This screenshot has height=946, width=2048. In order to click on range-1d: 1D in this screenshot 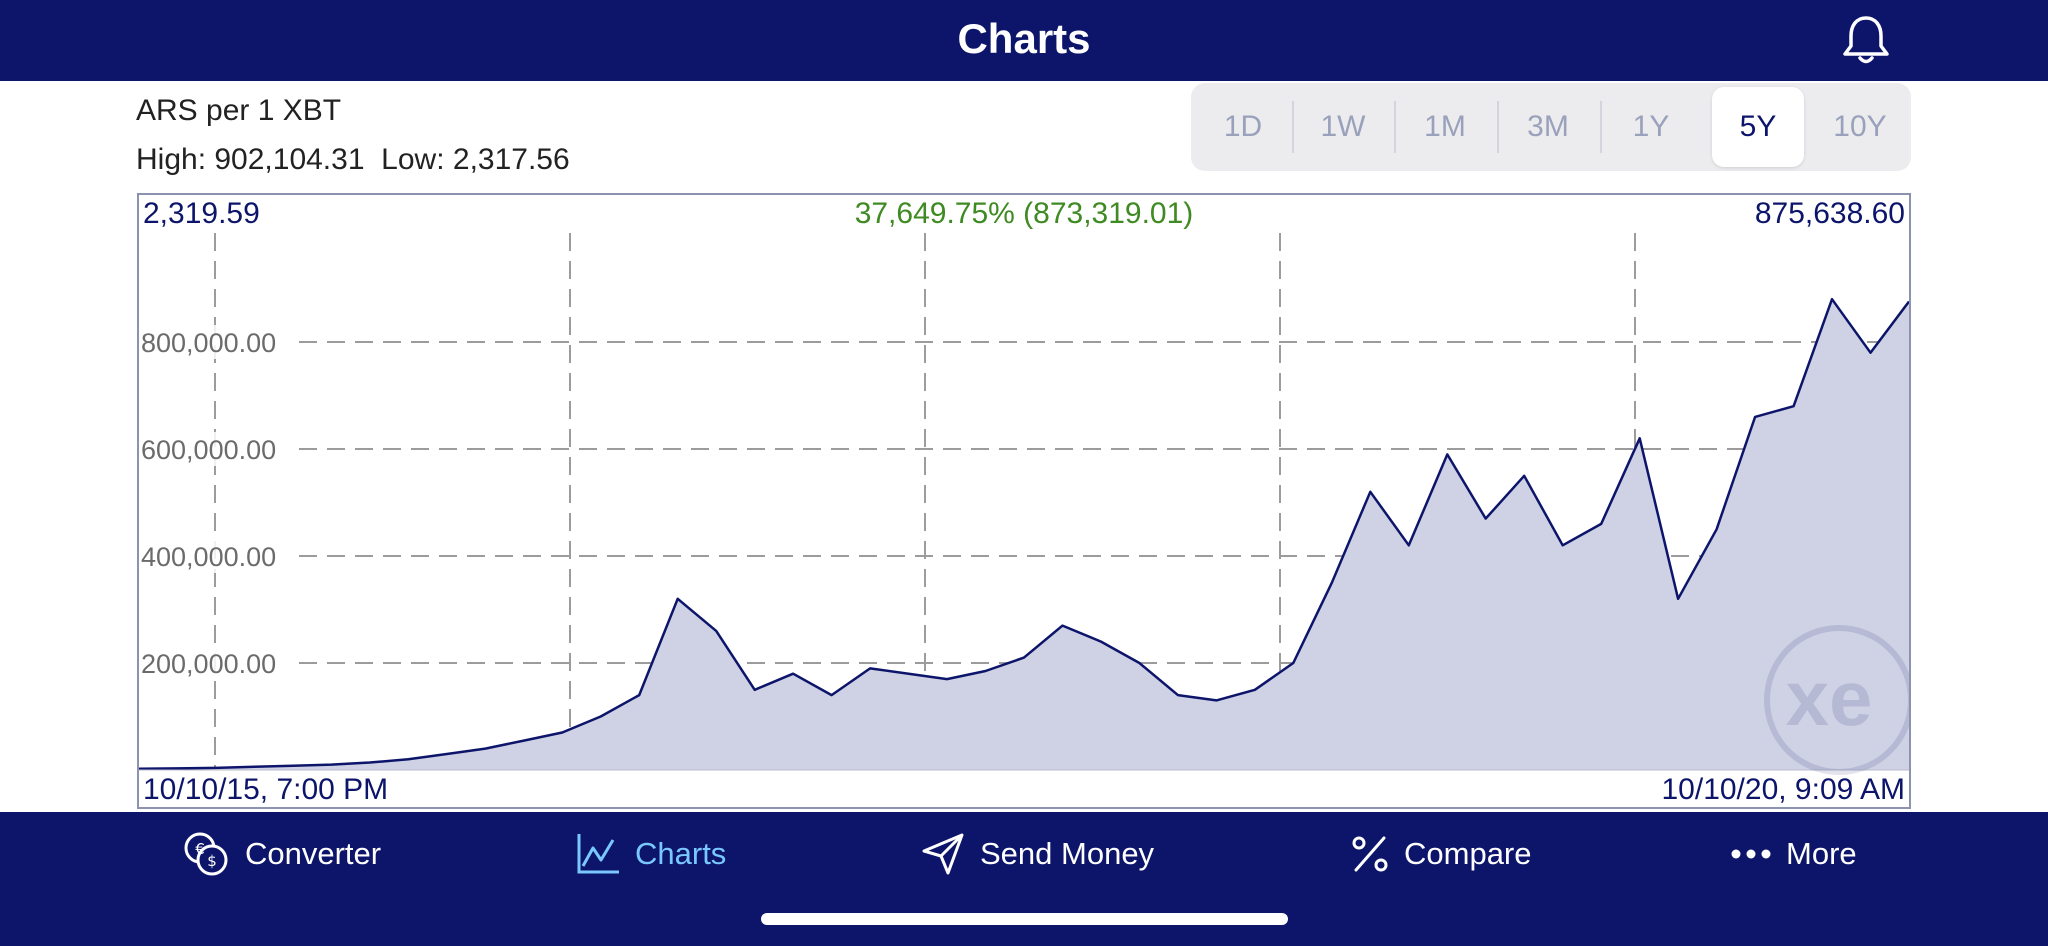, I will do `click(1243, 126)`.